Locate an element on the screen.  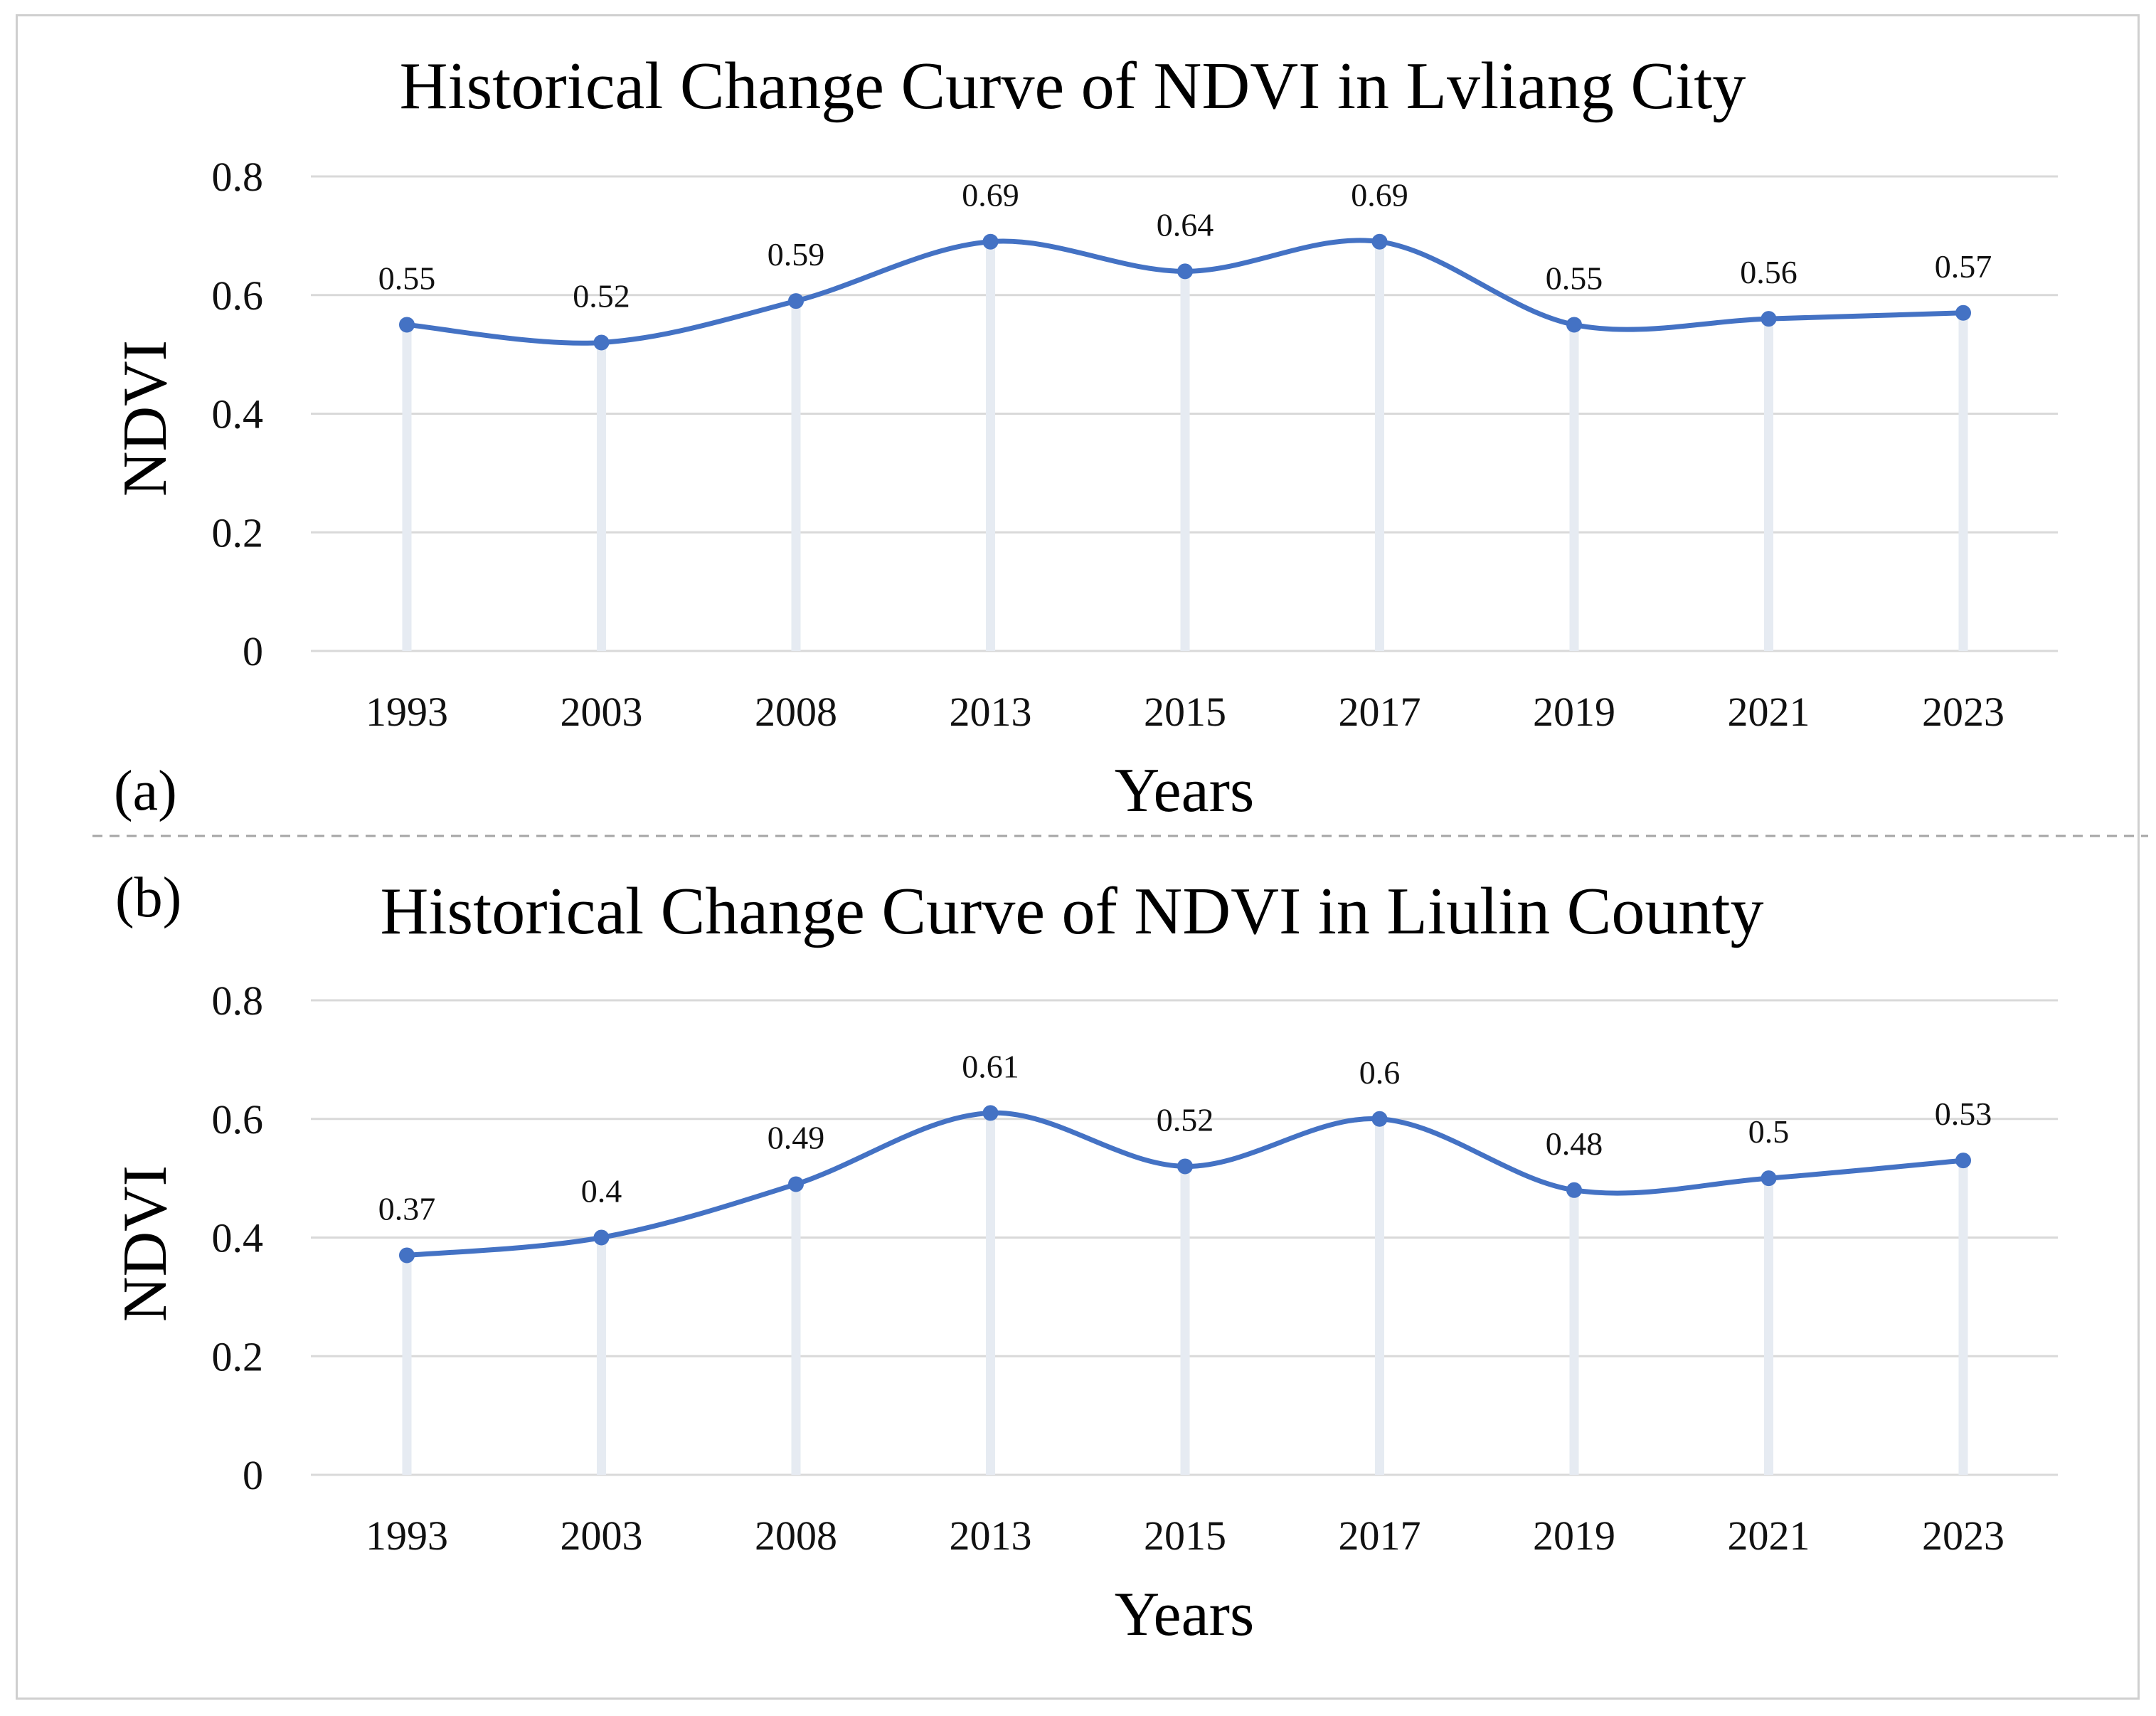
data-labels: 0.55 0.52 0.59 0.69 0.64 0.69 0.55 0.56 0.57 is located at coordinates (1185, 245).